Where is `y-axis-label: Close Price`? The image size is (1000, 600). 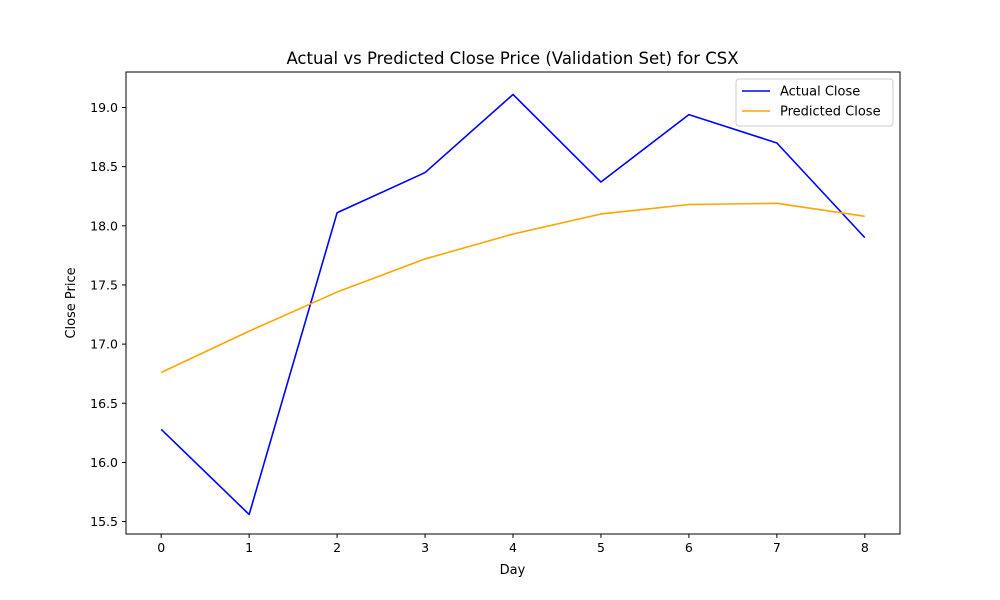 y-axis-label: Close Price is located at coordinates (71, 302).